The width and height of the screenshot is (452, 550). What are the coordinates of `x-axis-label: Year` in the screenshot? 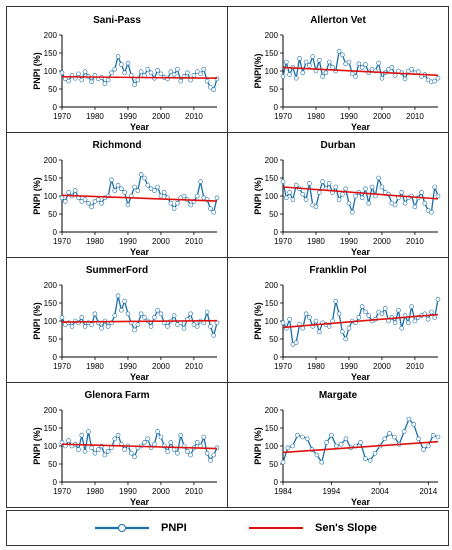 It's located at (361, 127).